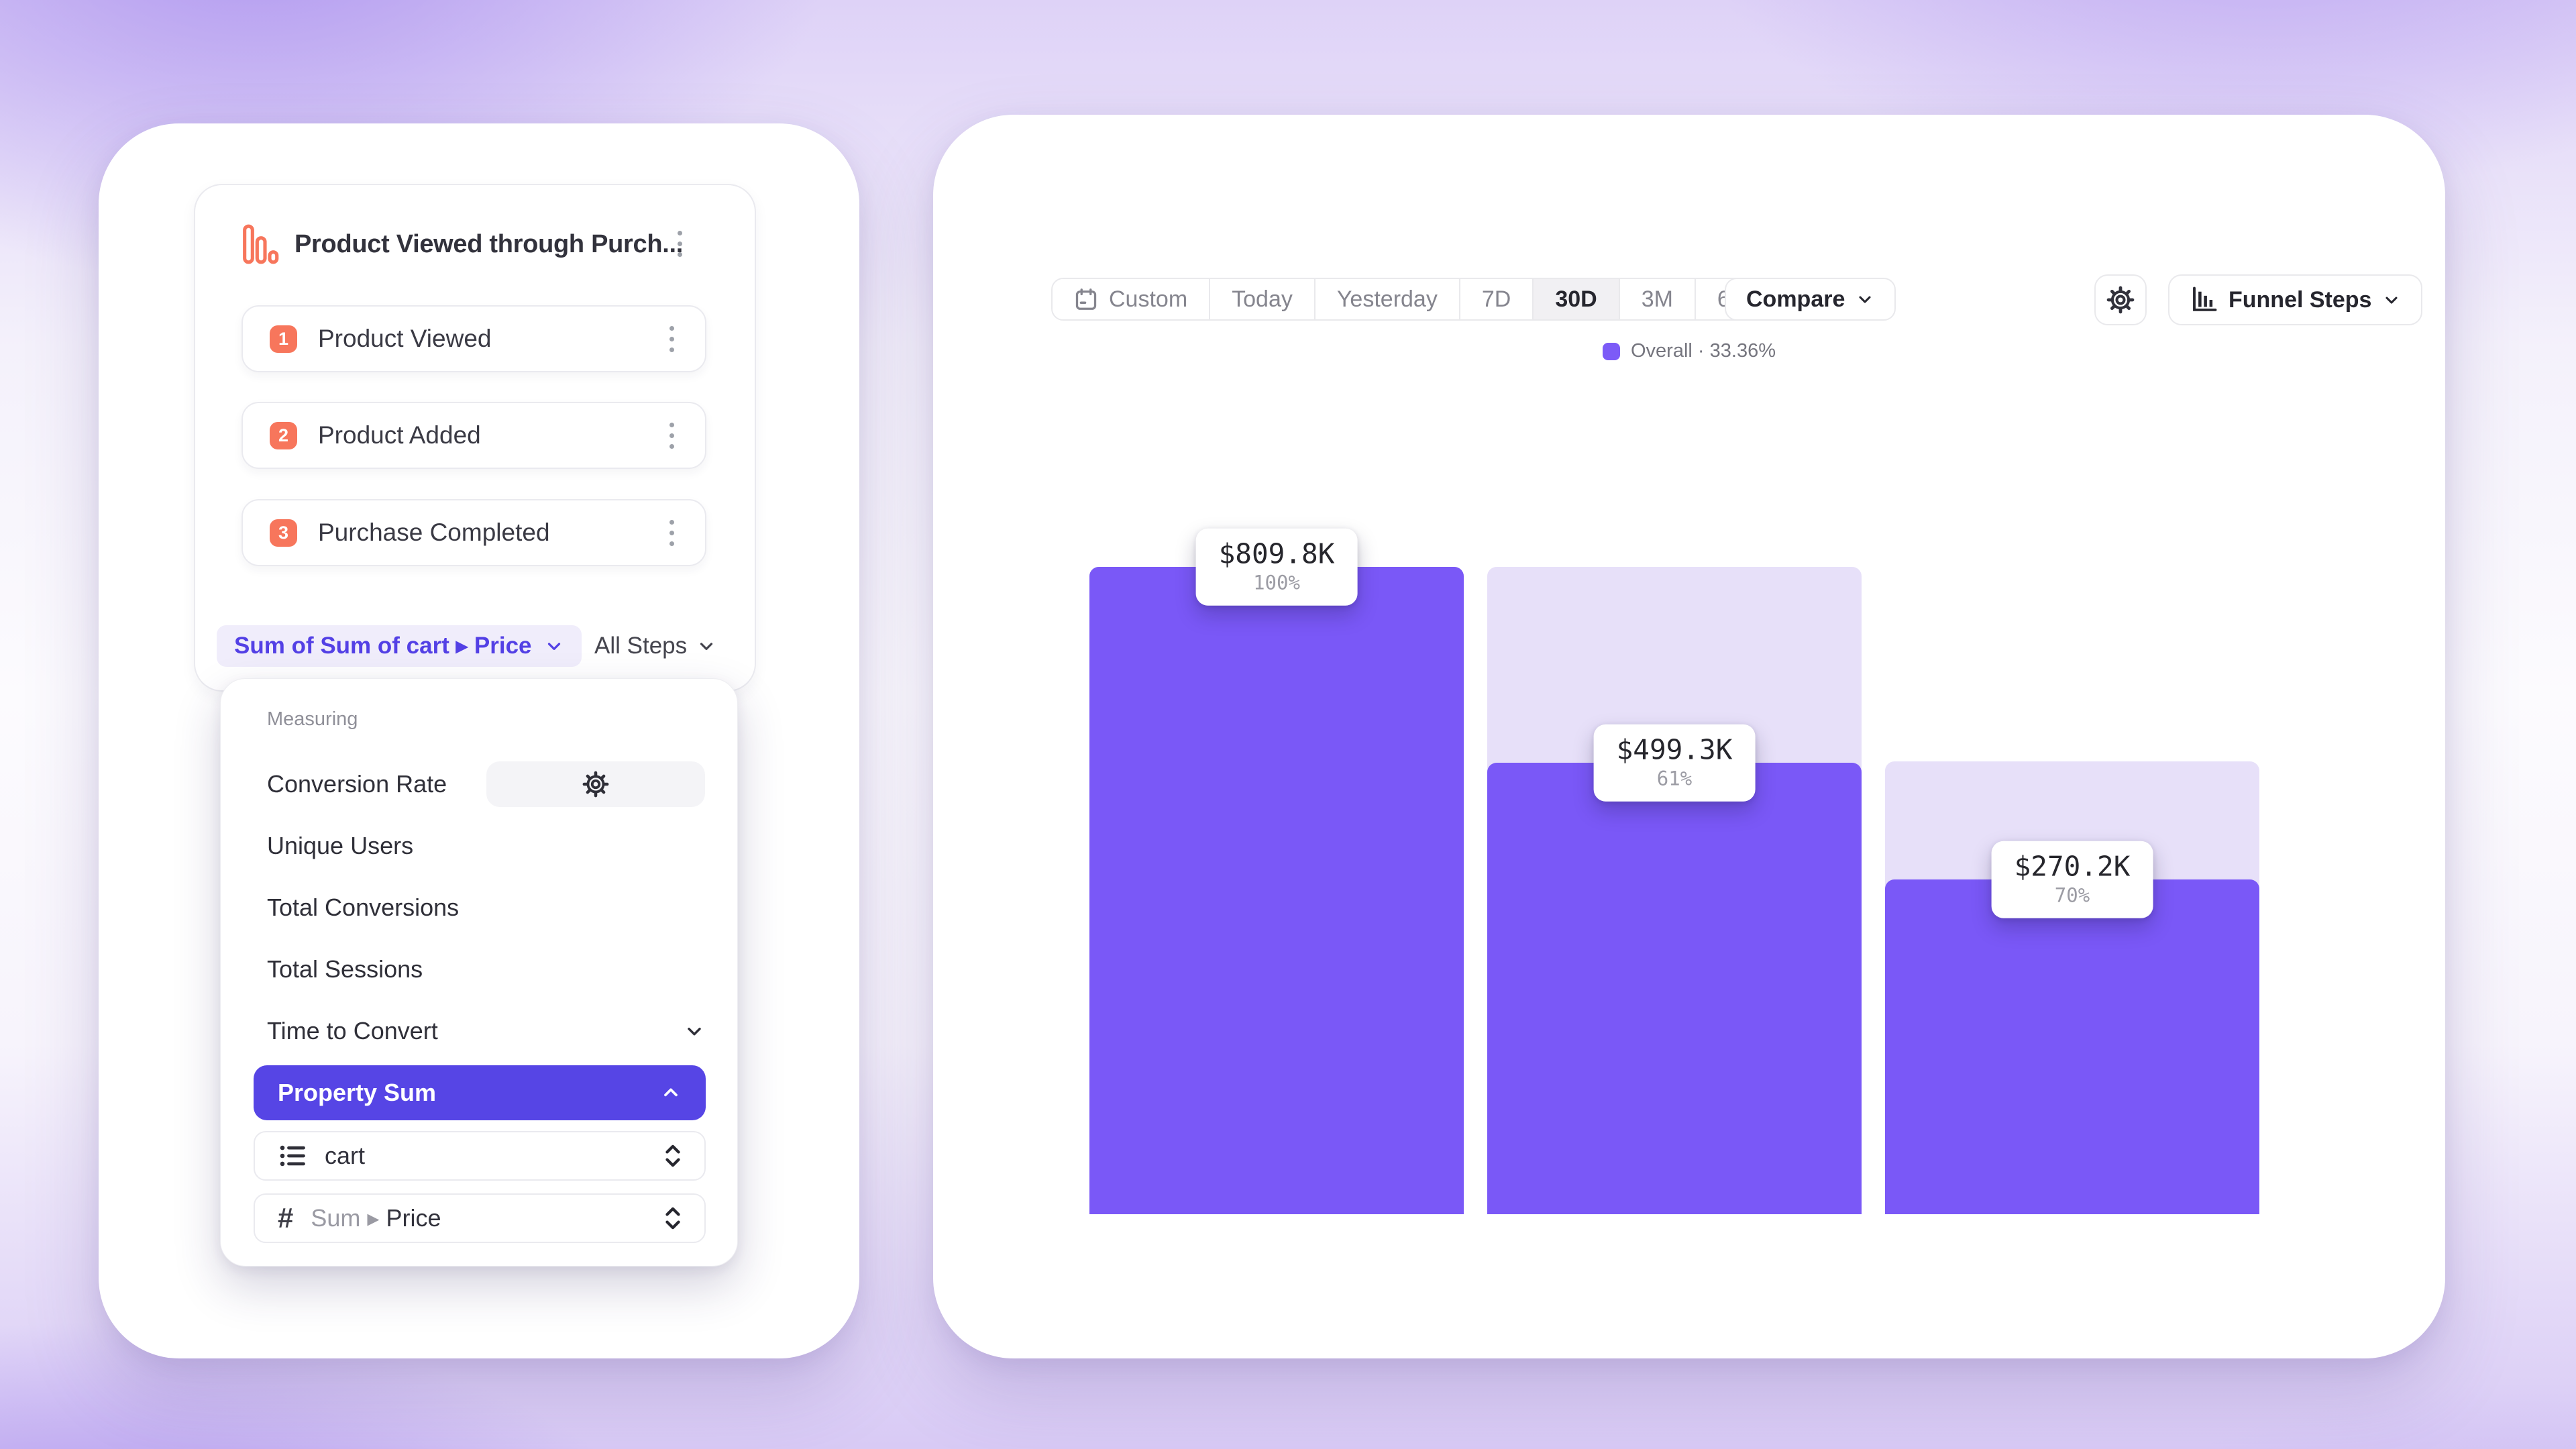 This screenshot has width=2576, height=1449. I want to click on chart-legend: Overall · 33.36%, so click(1689, 351).